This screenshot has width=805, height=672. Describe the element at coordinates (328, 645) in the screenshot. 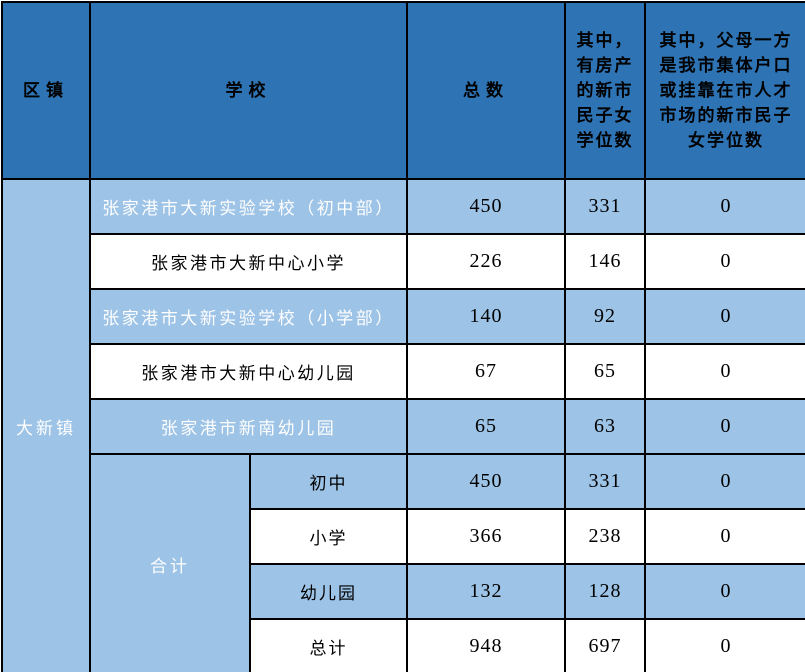

I see `category-cell: 总计` at that location.